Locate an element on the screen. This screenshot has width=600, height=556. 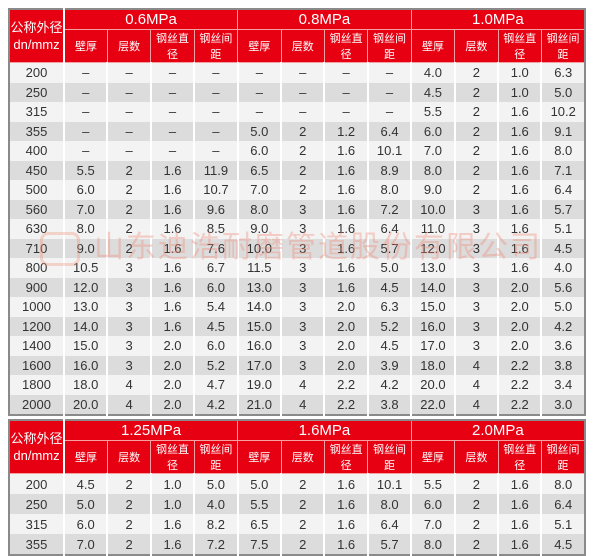
value-cell: 4.2 is located at coordinates (562, 326).